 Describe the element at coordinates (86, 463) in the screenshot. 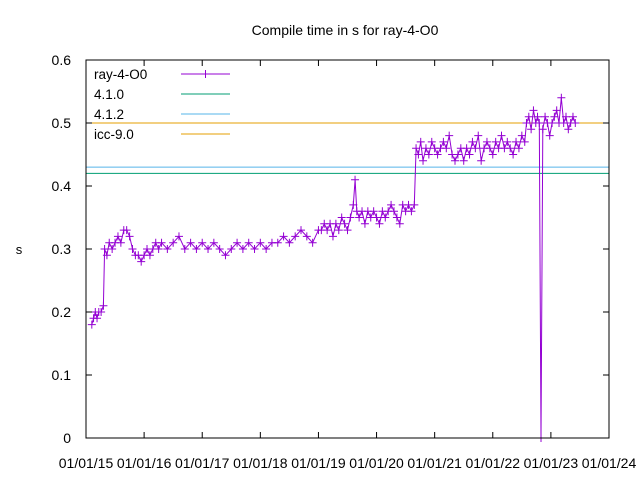

I see `x-tick-label: 01/01/15` at that location.